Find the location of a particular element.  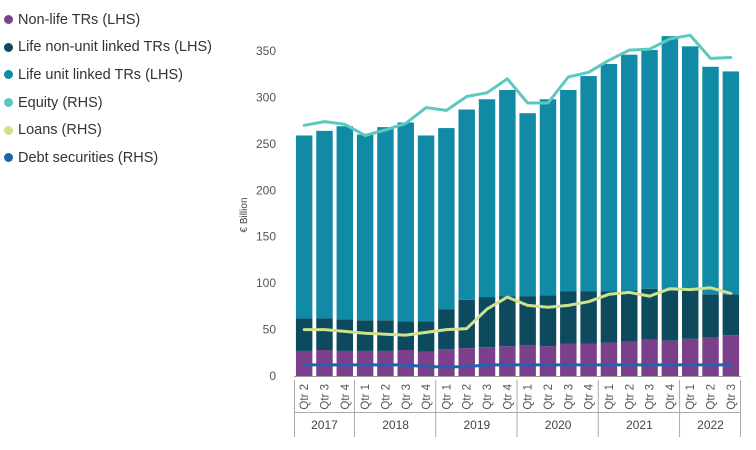

legend-item: Life non-unit linked TRs (LHS) is located at coordinates (108, 48).